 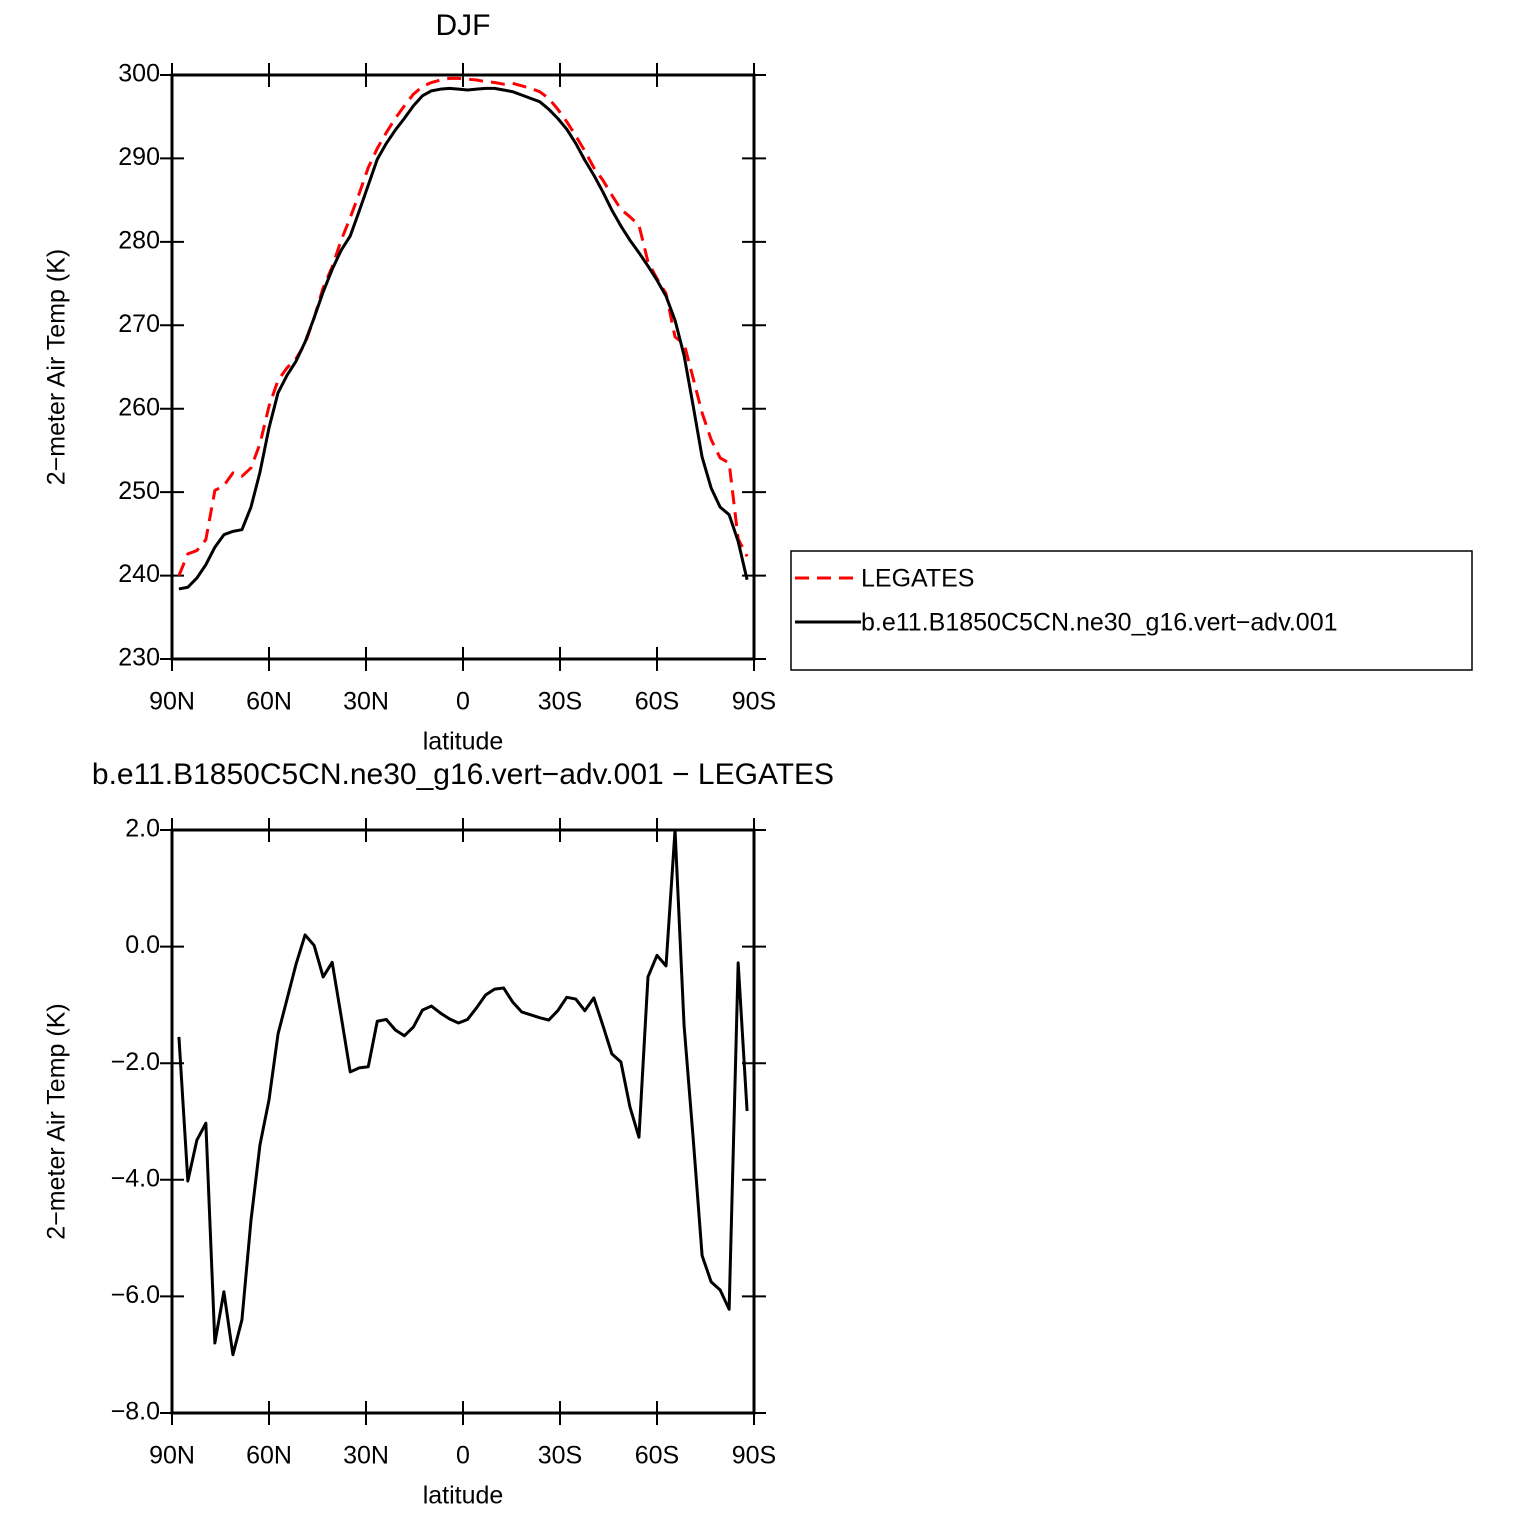 I want to click on legend-box, so click(x=1131, y=610).